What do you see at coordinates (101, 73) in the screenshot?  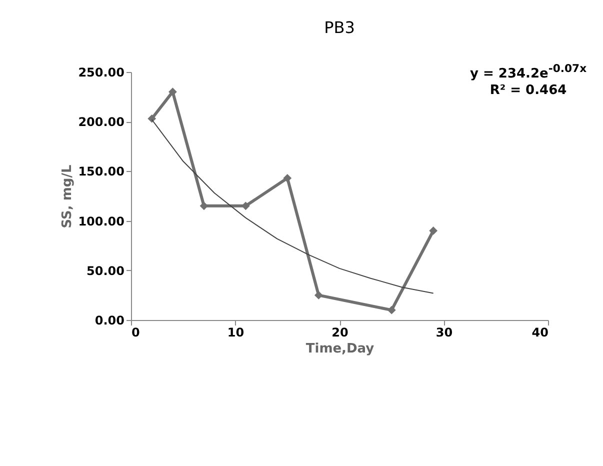 I see `y-tick-label: 250.00` at bounding box center [101, 73].